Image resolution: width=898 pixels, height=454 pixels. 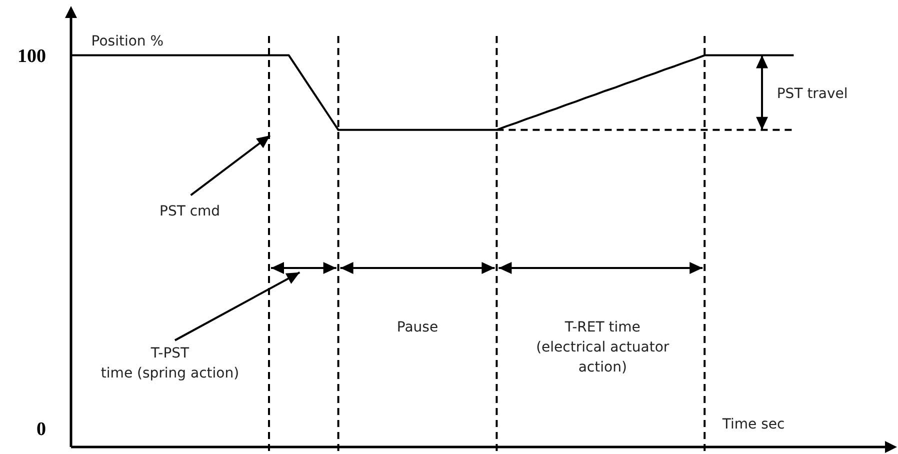 I want to click on y-tick-label: 0, so click(x=41, y=429).